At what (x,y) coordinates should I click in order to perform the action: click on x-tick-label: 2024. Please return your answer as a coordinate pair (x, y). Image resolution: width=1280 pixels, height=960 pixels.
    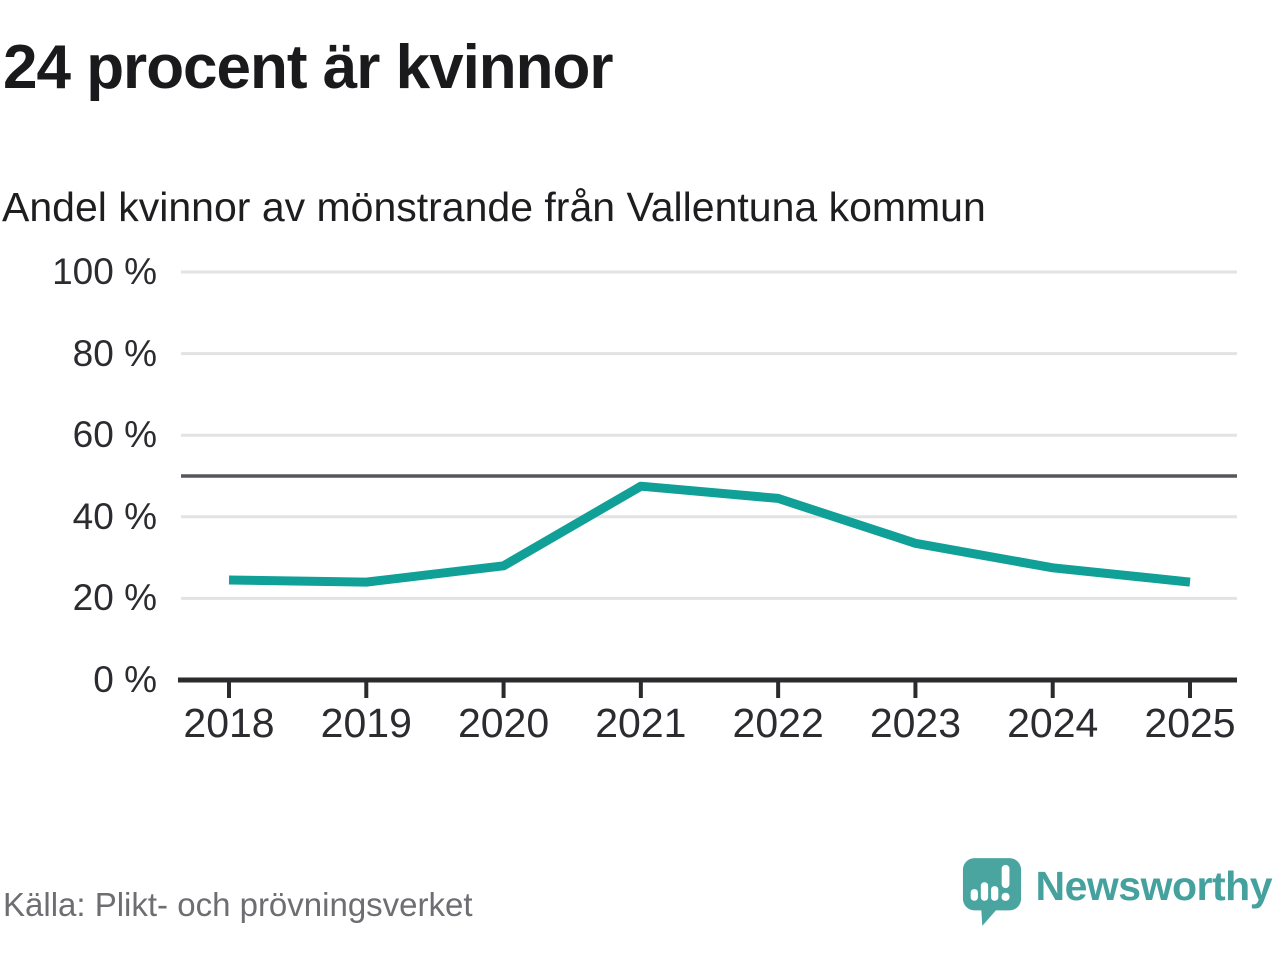
    Looking at the image, I should click on (1053, 723).